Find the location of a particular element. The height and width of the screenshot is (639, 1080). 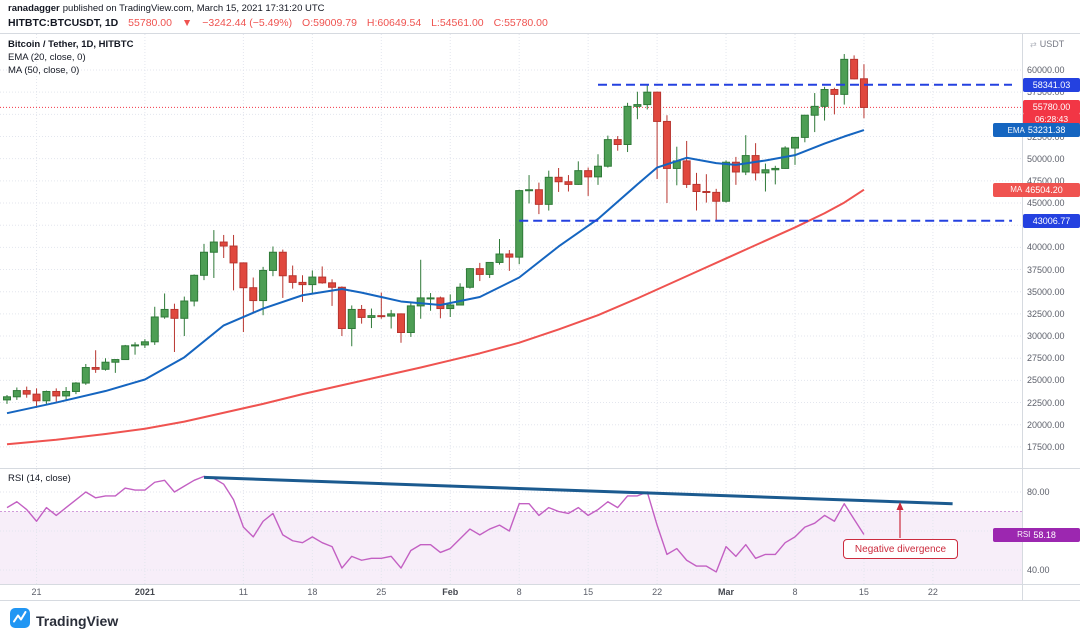

currency-control: ⇄ USDT is located at coordinates (1047, 44).